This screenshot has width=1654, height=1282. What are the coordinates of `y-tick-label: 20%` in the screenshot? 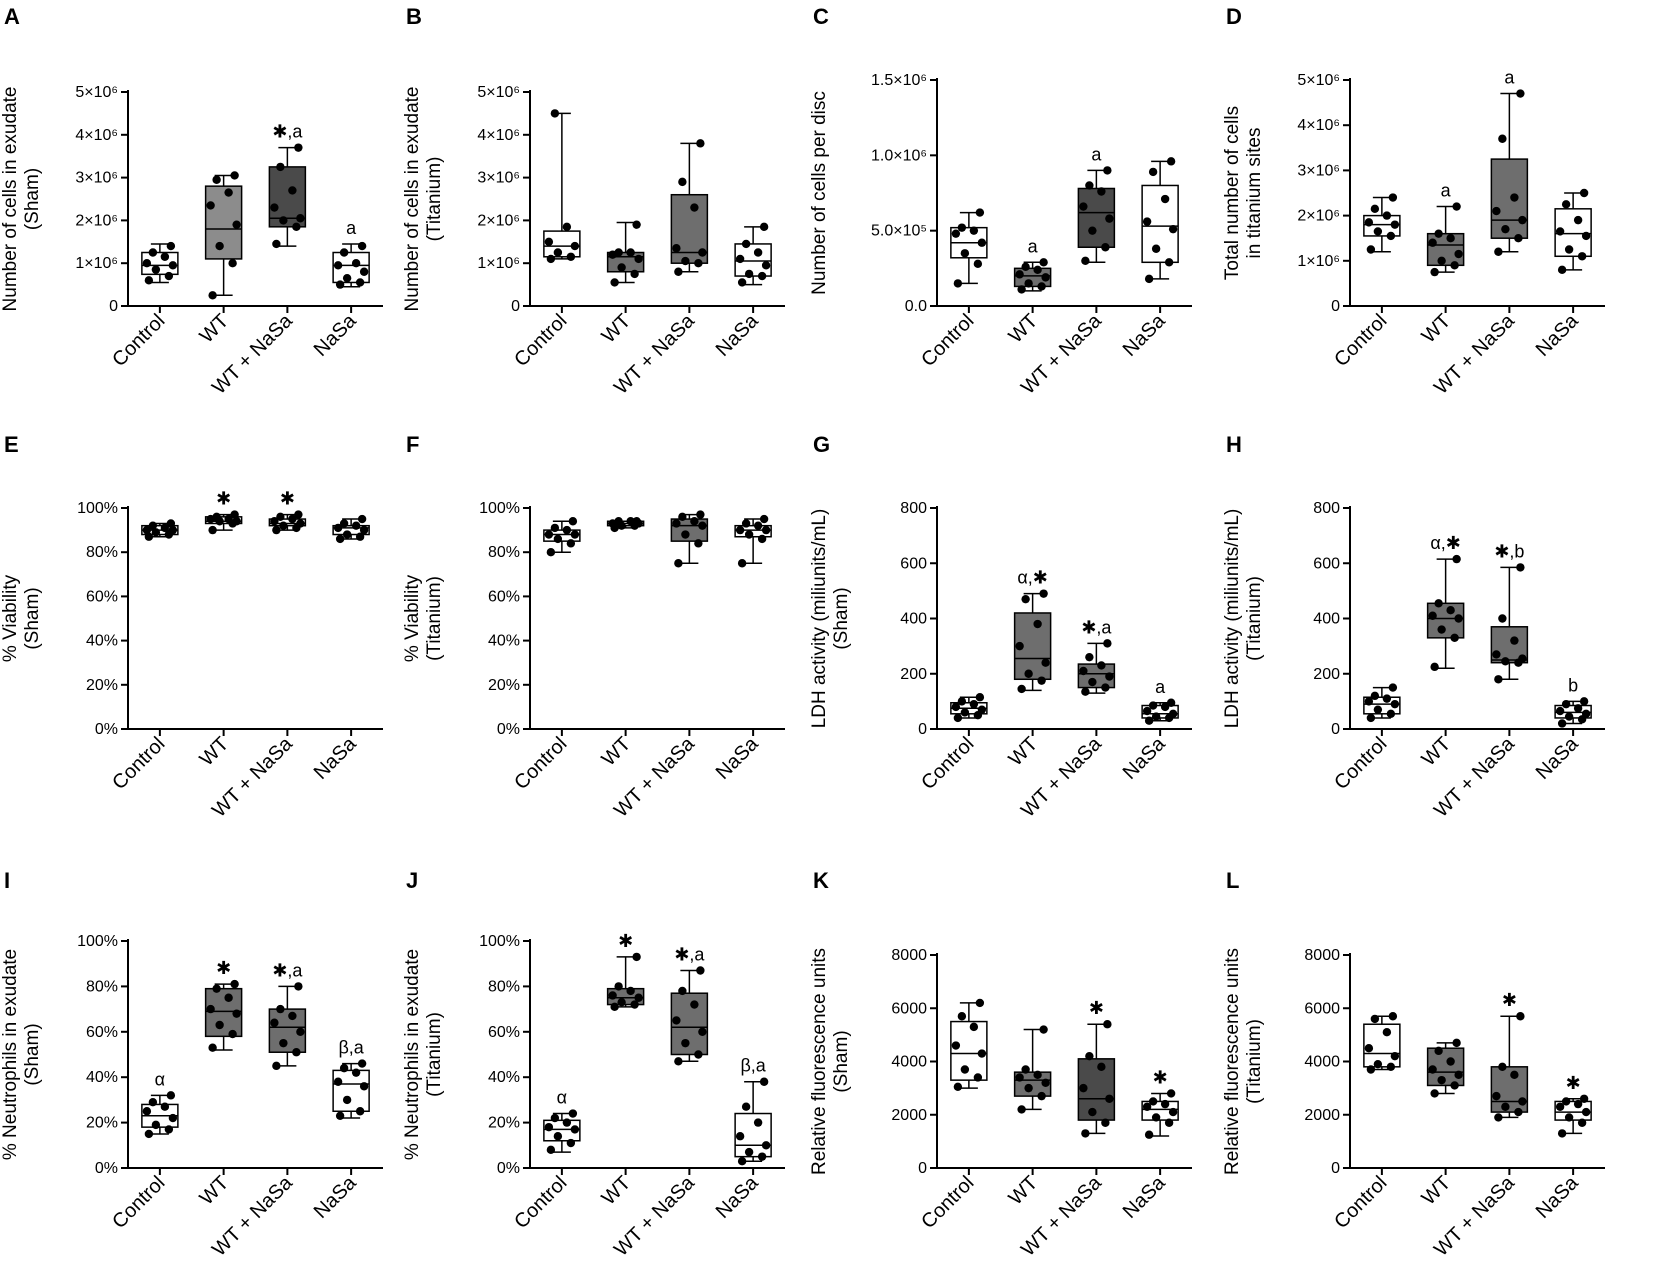 It's located at (504, 1123).